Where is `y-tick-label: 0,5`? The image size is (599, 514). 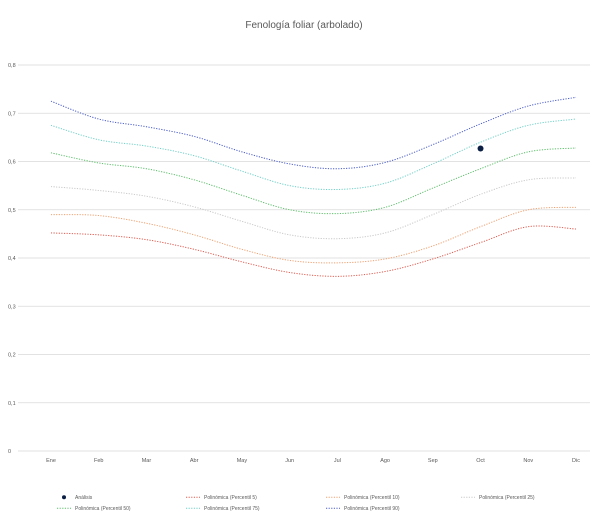 y-tick-label: 0,5 is located at coordinates (12, 211).